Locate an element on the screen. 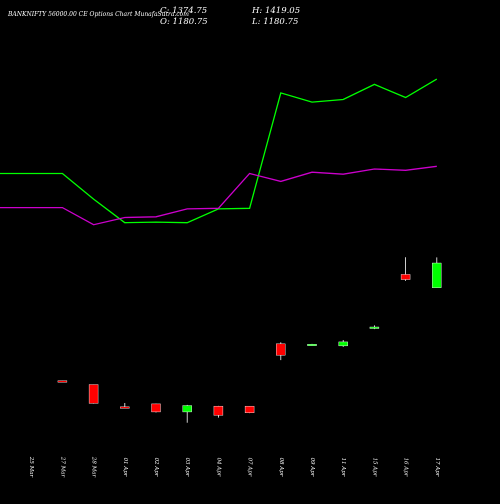 This screenshot has width=500, height=504. x-tick-label: 07 Apr is located at coordinates (250, 467).